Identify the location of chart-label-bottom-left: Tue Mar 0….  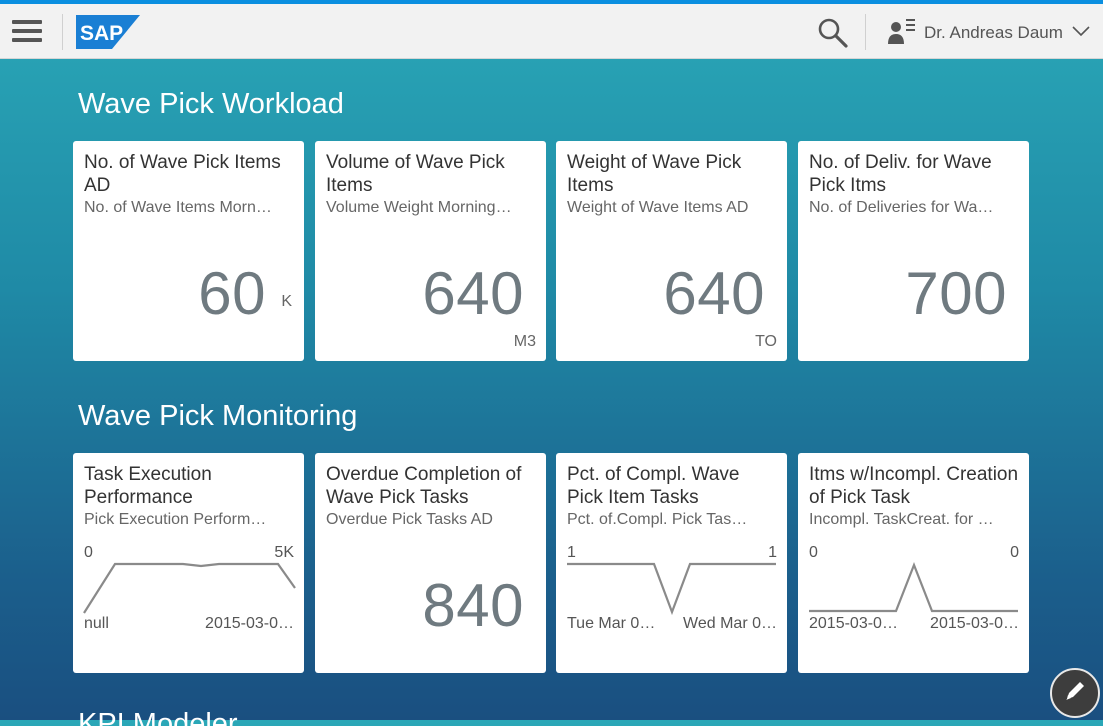
(611, 623).